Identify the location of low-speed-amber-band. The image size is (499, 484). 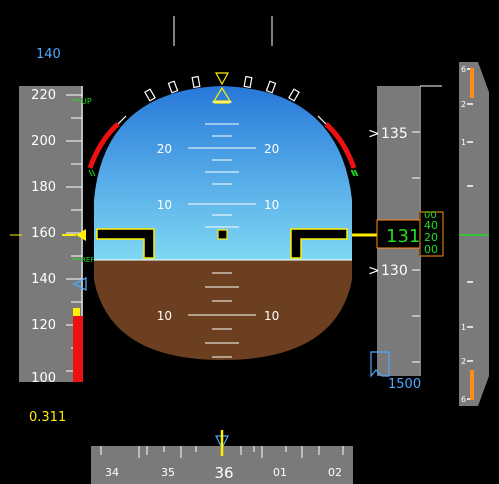
(76, 312).